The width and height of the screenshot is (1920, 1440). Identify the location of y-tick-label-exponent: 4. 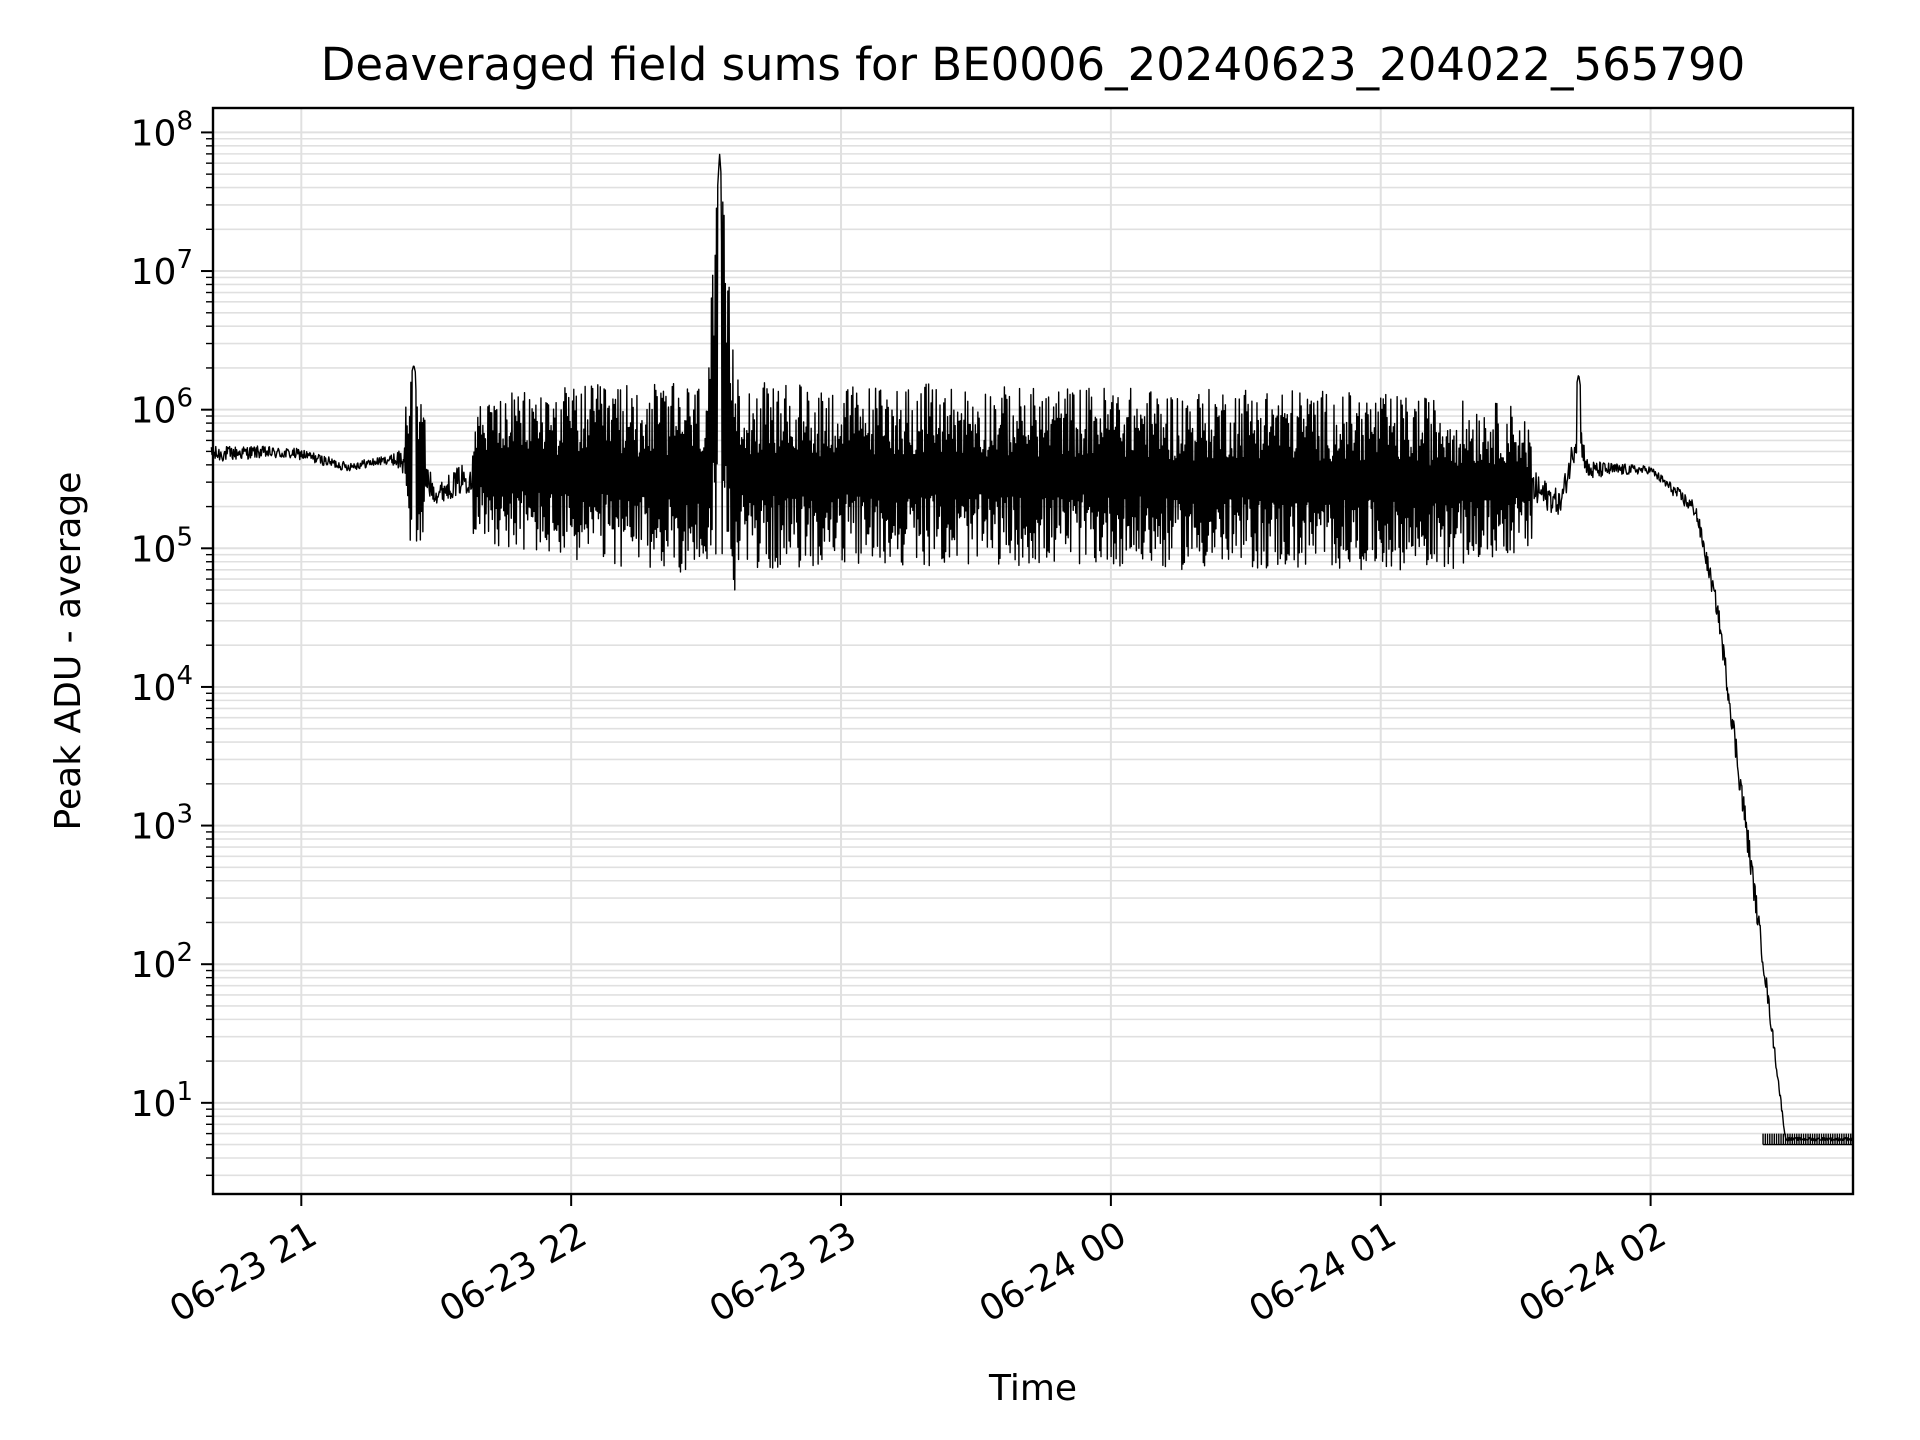
(184, 676).